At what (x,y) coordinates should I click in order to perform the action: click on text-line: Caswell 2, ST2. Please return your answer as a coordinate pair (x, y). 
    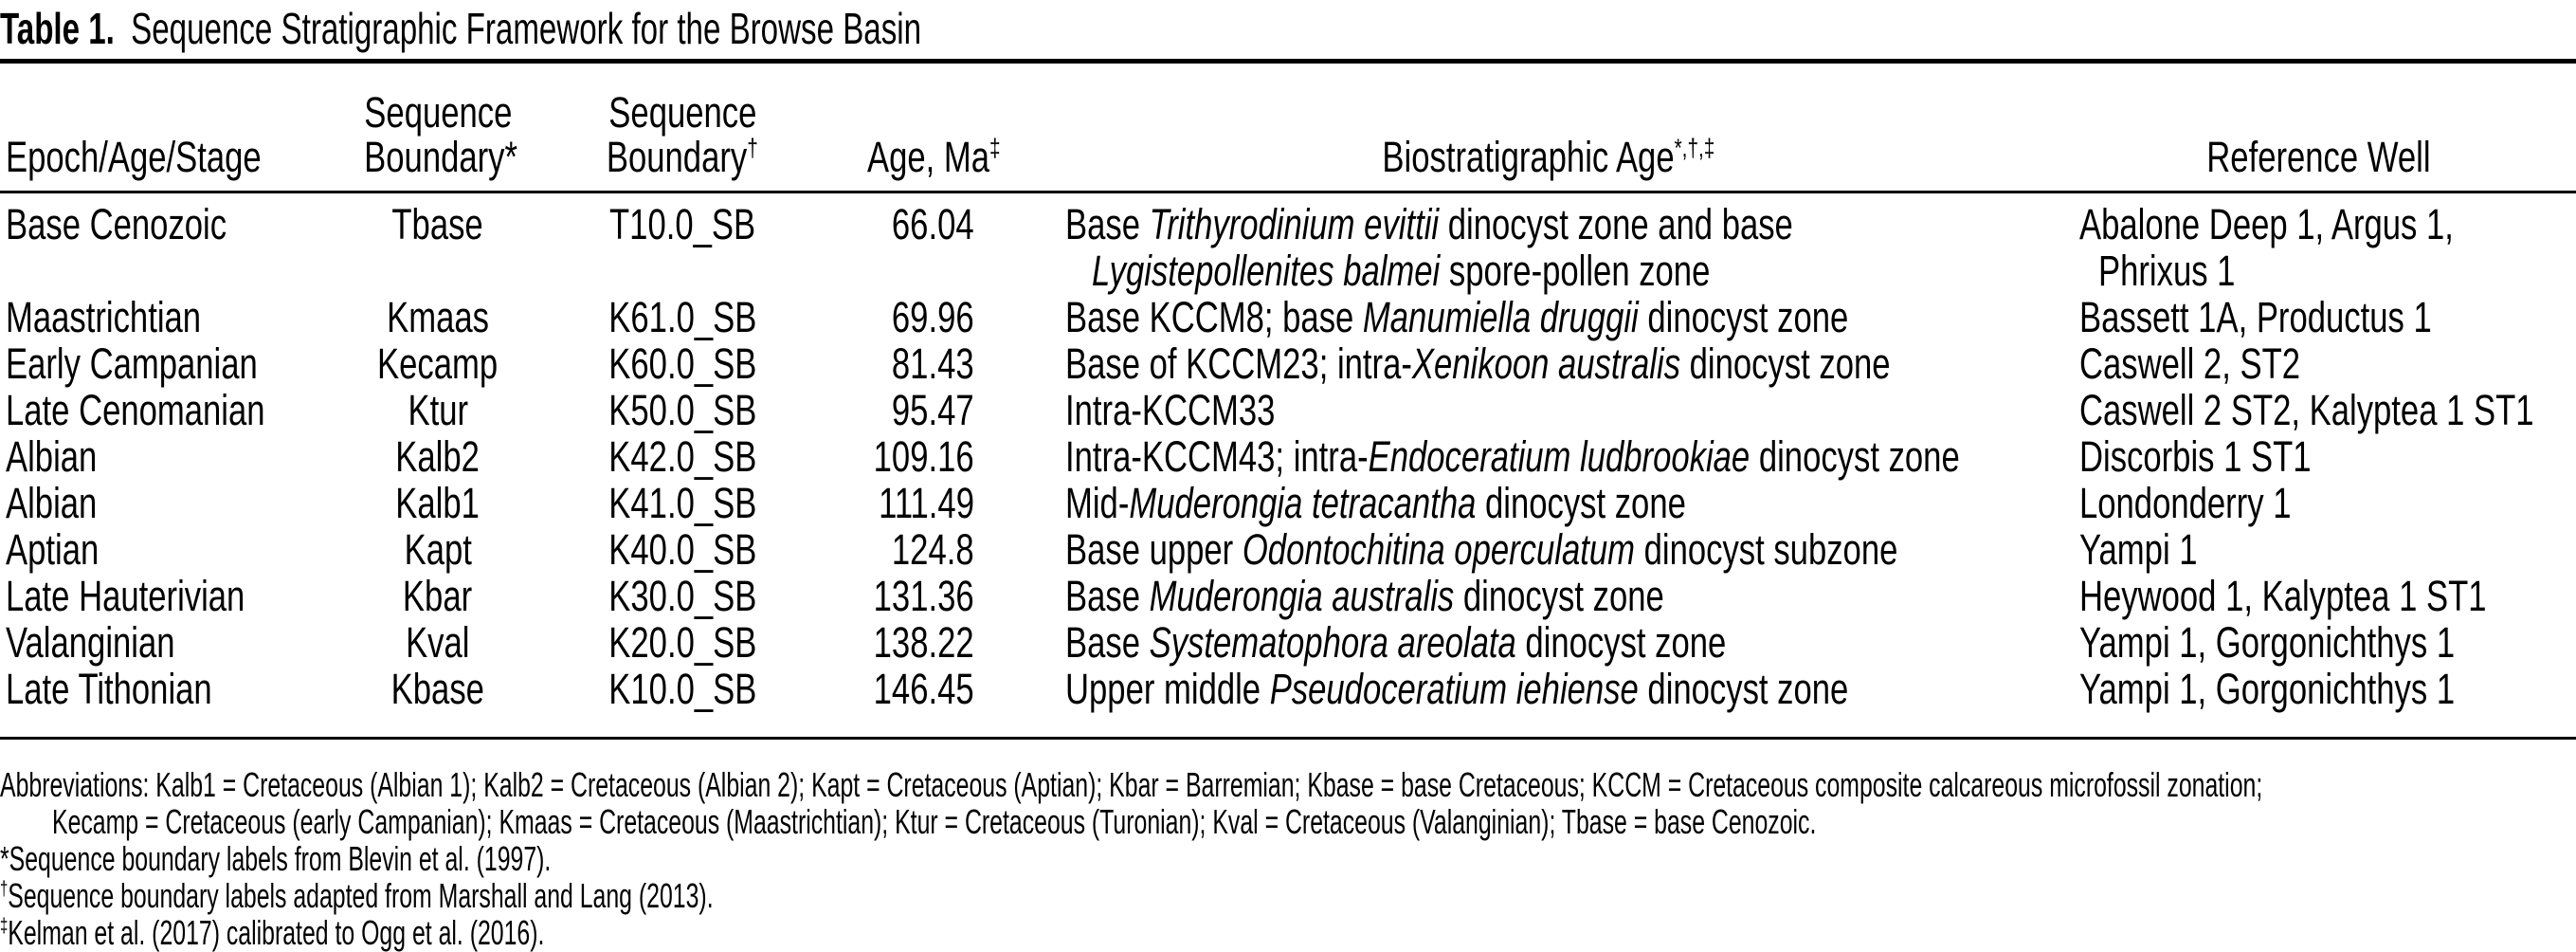
    Looking at the image, I should click on (2190, 364).